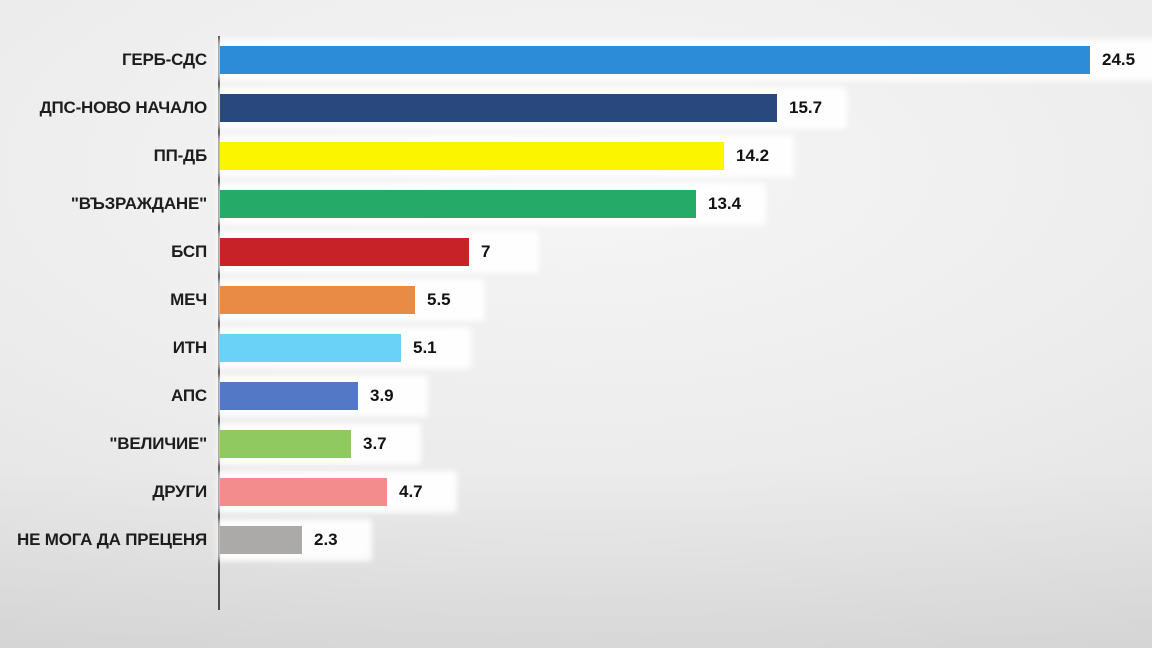  What do you see at coordinates (138, 203) in the screenshot?
I see `category-label: "ВЪЗРАЖДАНЕ"` at bounding box center [138, 203].